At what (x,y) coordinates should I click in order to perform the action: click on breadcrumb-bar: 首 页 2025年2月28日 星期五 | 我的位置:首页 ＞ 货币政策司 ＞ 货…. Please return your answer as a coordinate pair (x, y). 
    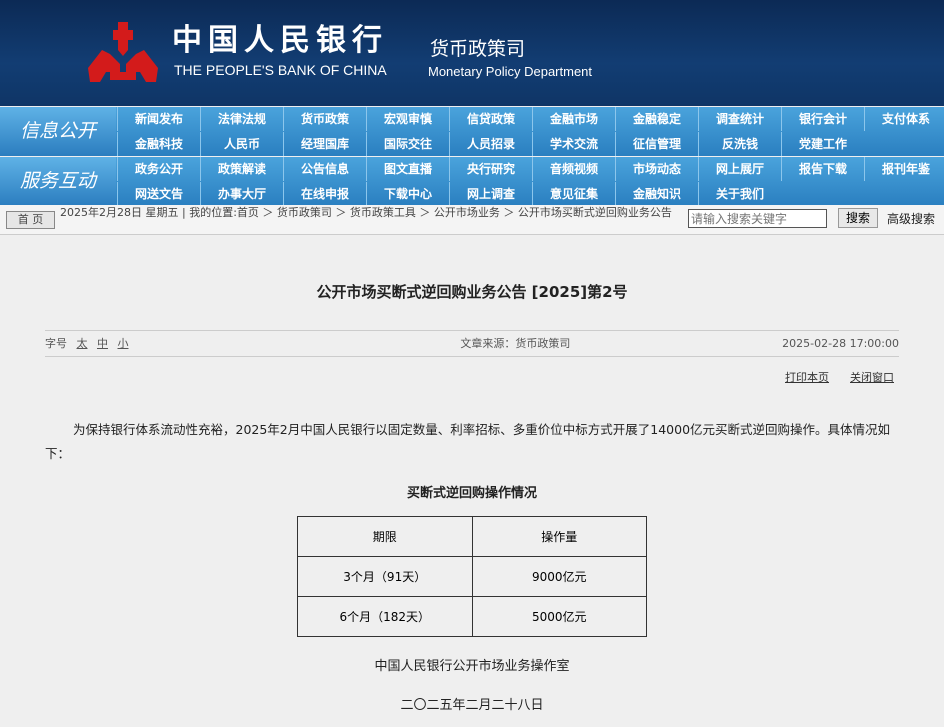
    Looking at the image, I should click on (472, 220).